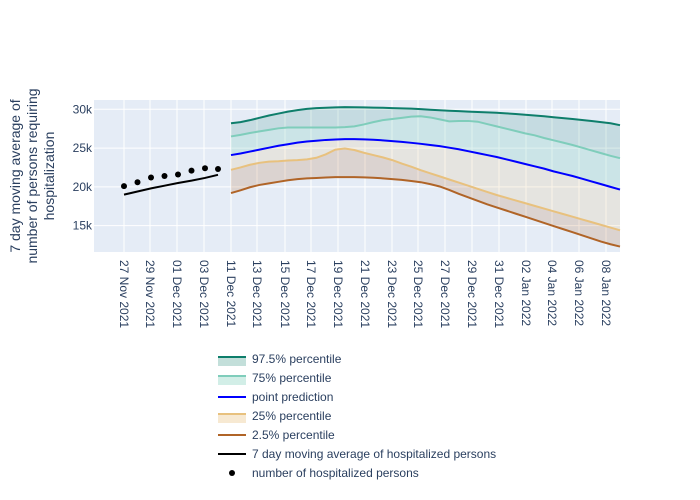  I want to click on legend-item: 25% percentile, so click(275, 416).